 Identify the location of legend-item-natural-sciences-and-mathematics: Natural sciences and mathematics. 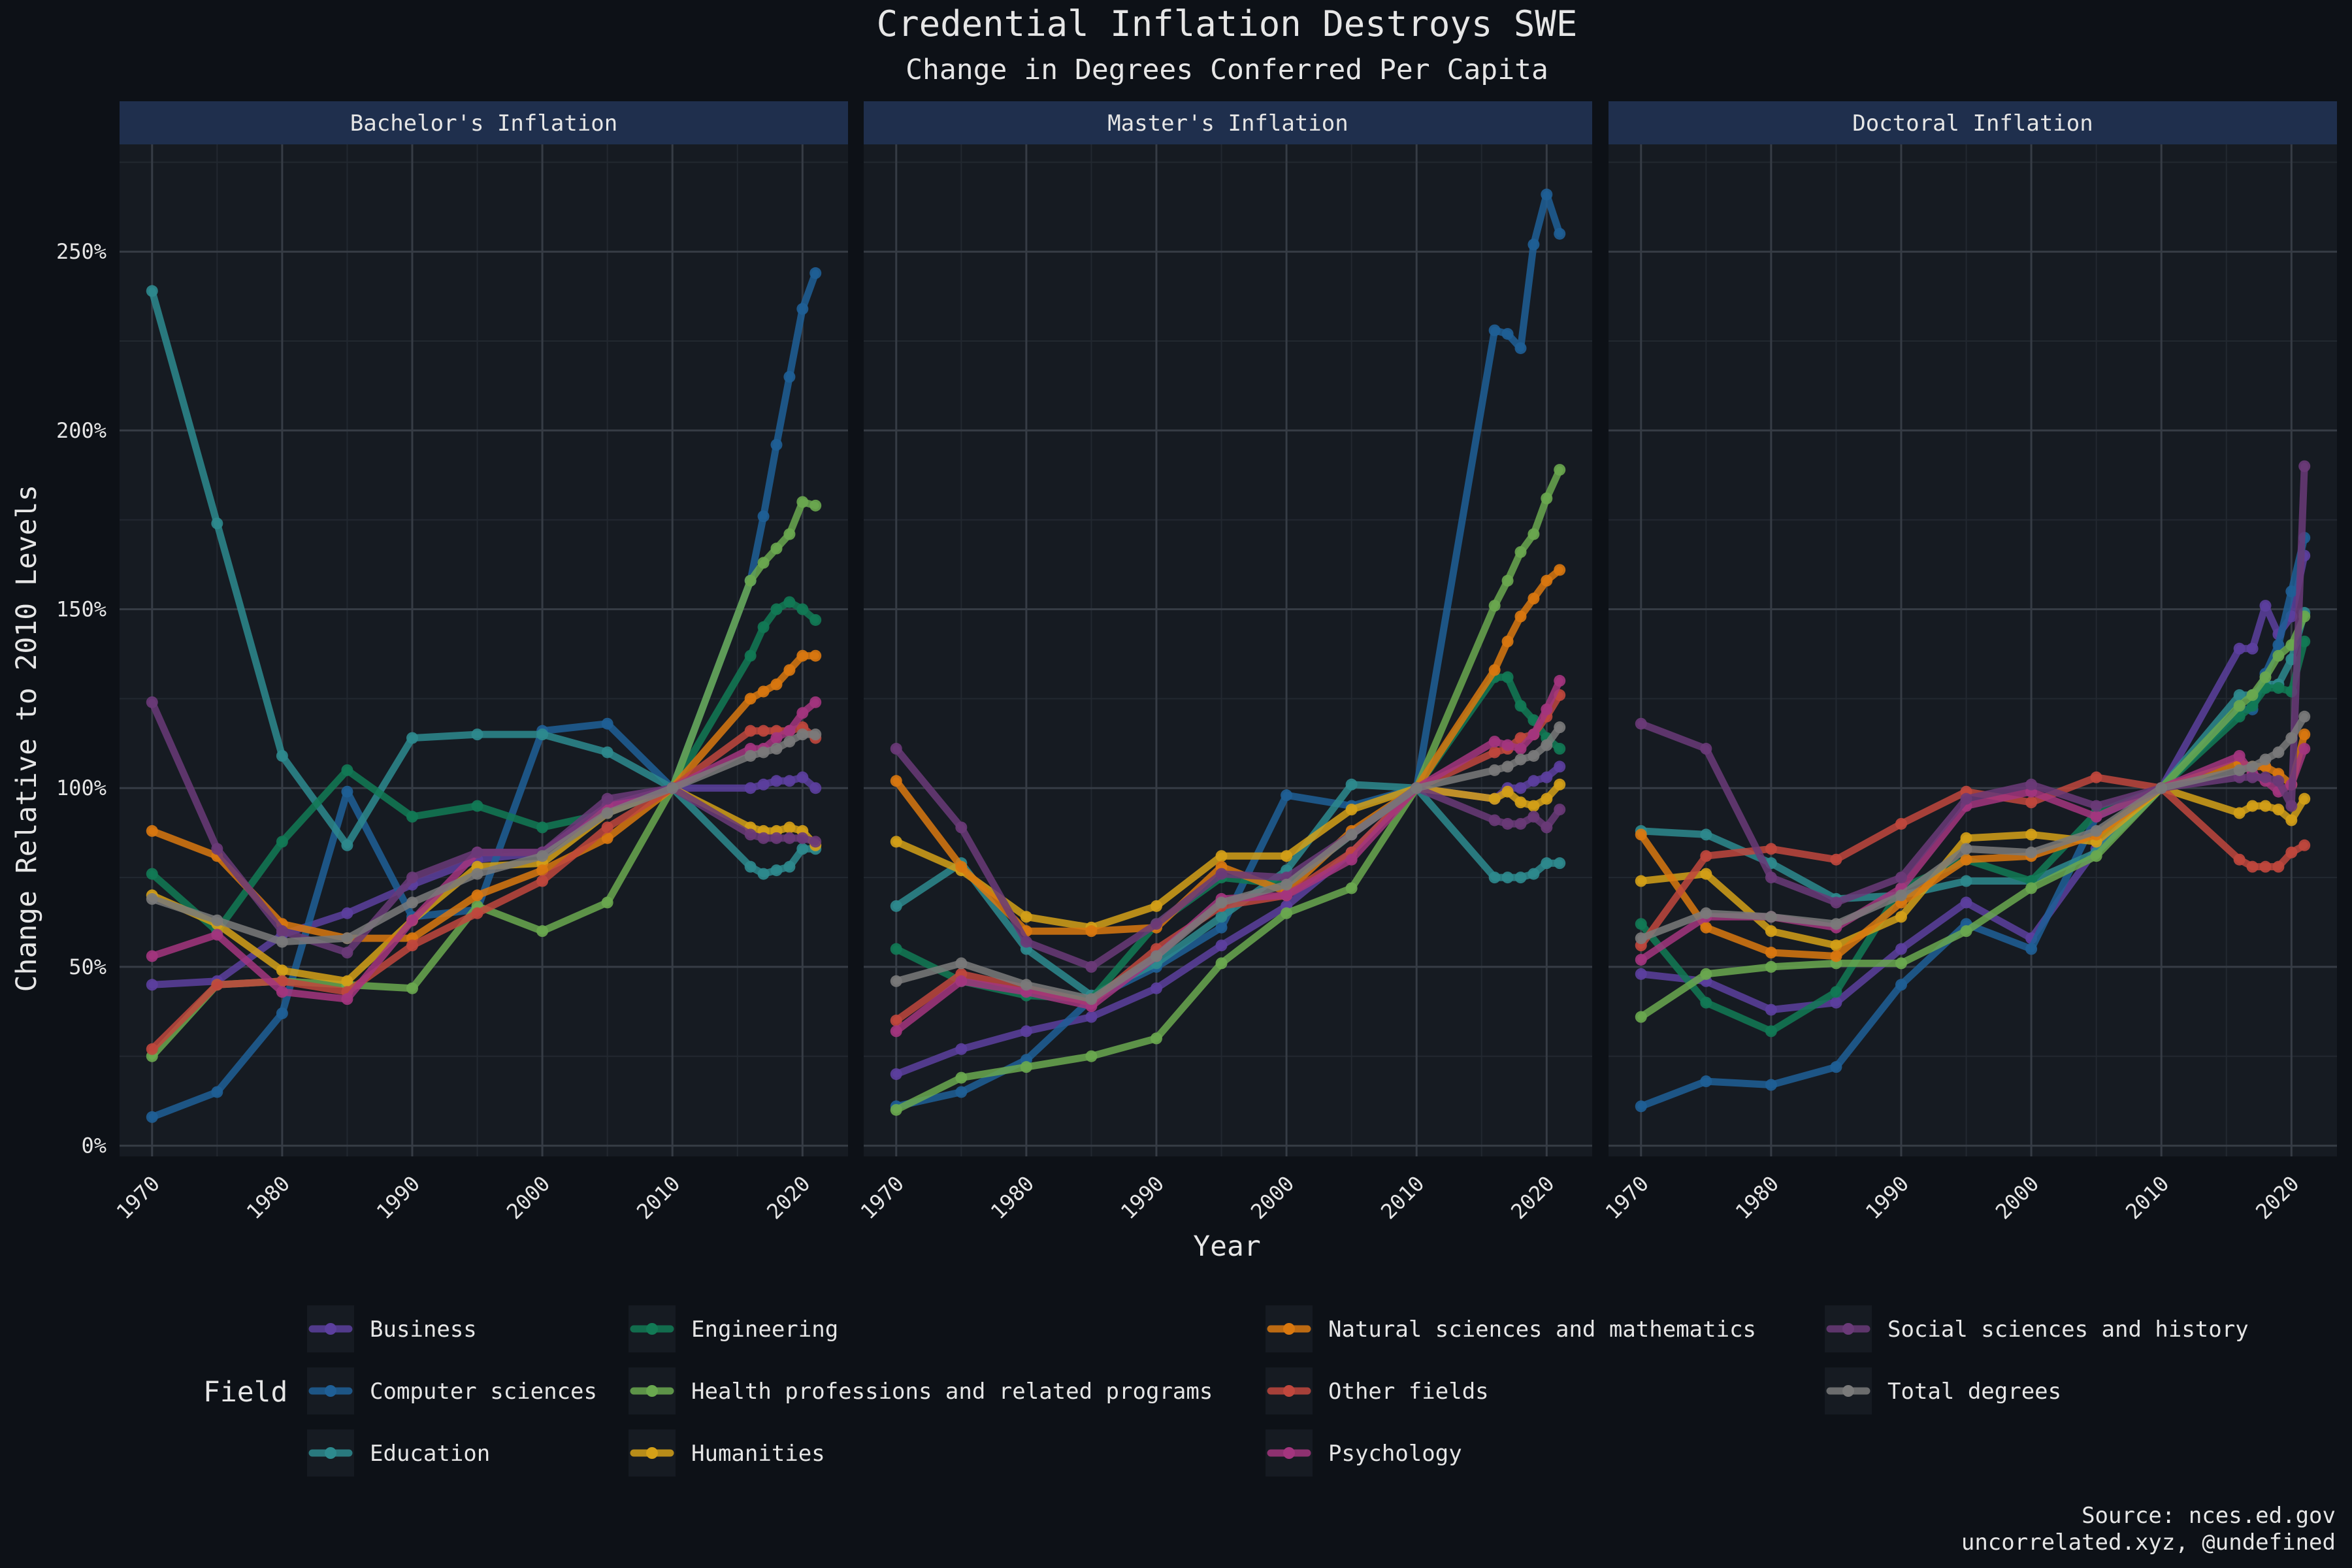
(1511, 1328).